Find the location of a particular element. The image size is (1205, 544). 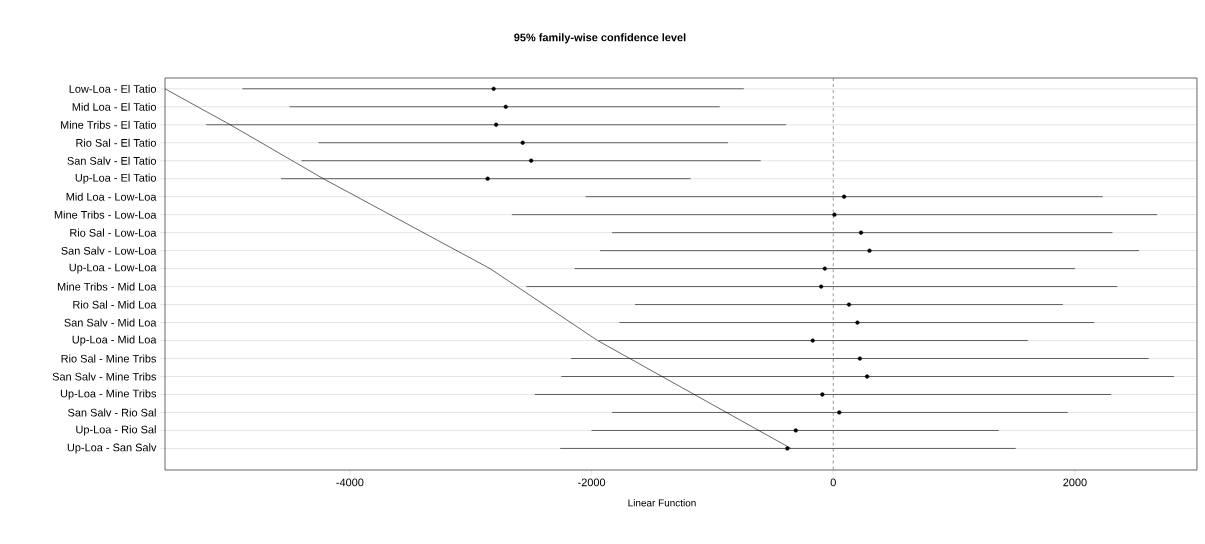

y-tick-label: Mid Loa - Low-Loa is located at coordinates (111, 196).